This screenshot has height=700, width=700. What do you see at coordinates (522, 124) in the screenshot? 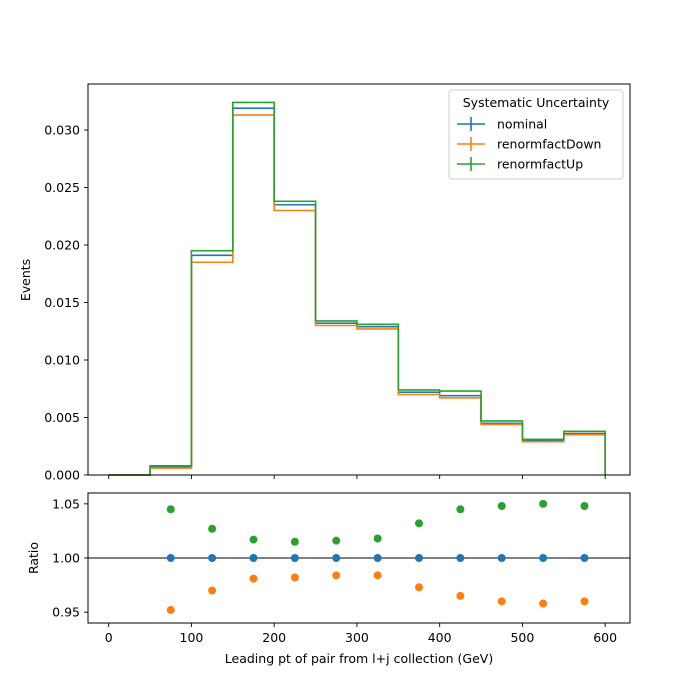
I see `legend-label-nominal: nominal` at bounding box center [522, 124].